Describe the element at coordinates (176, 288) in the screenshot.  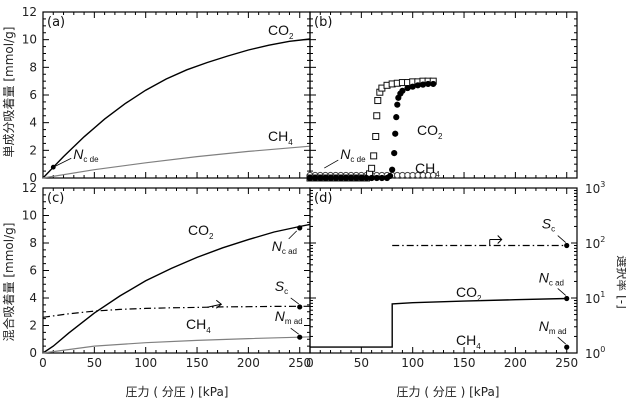
I see `series-co2-line` at that location.